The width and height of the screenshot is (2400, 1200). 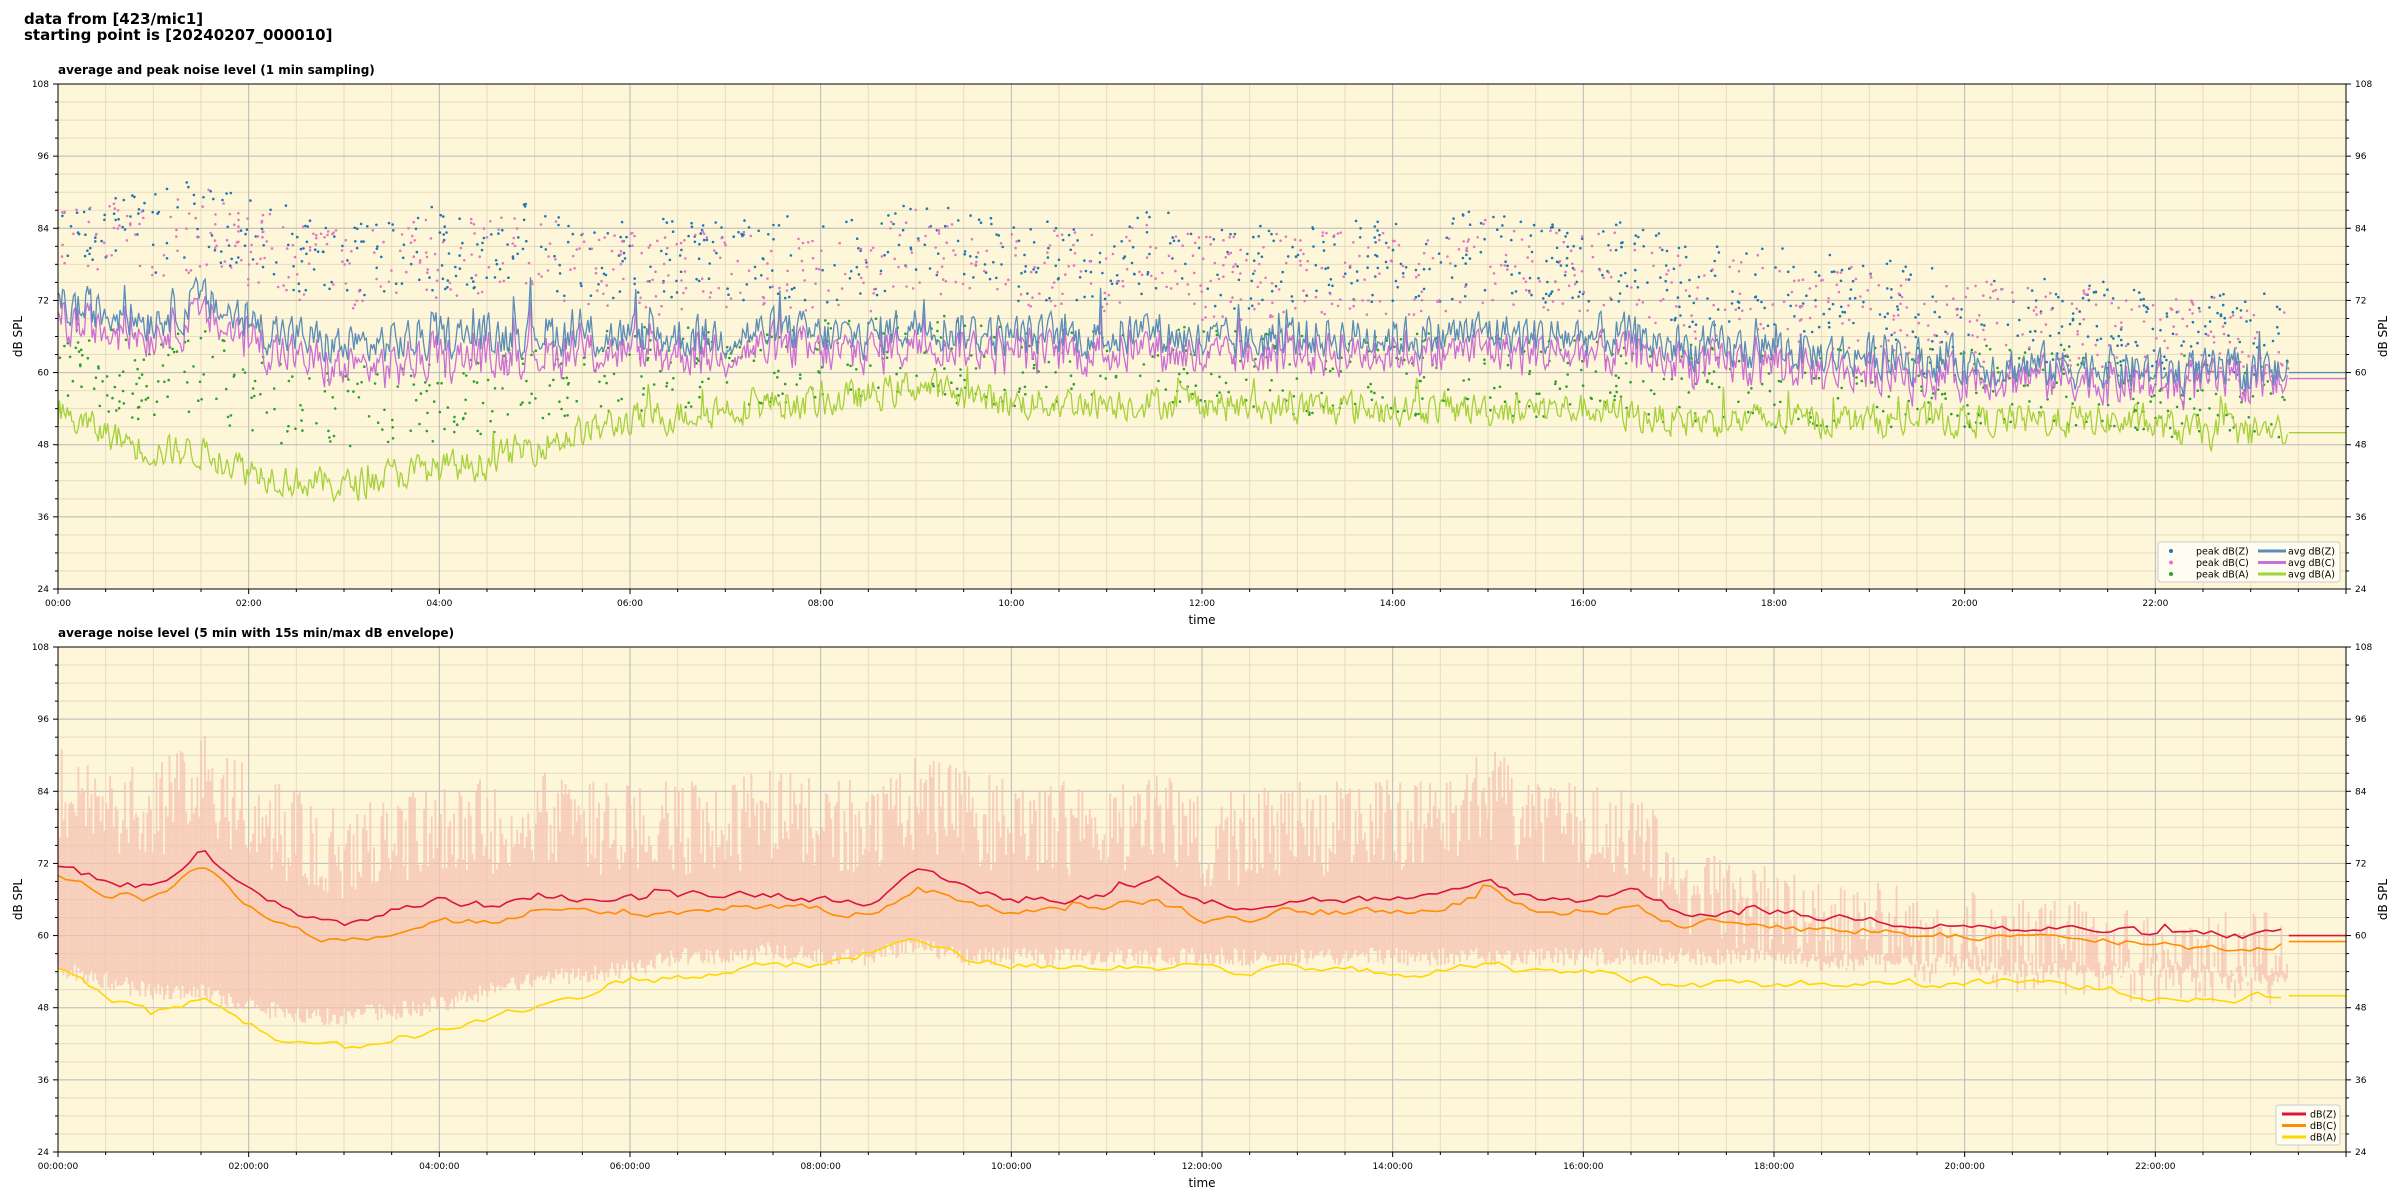 What do you see at coordinates (44, 720) in the screenshot?
I see `y-tick-label-left: 96` at bounding box center [44, 720].